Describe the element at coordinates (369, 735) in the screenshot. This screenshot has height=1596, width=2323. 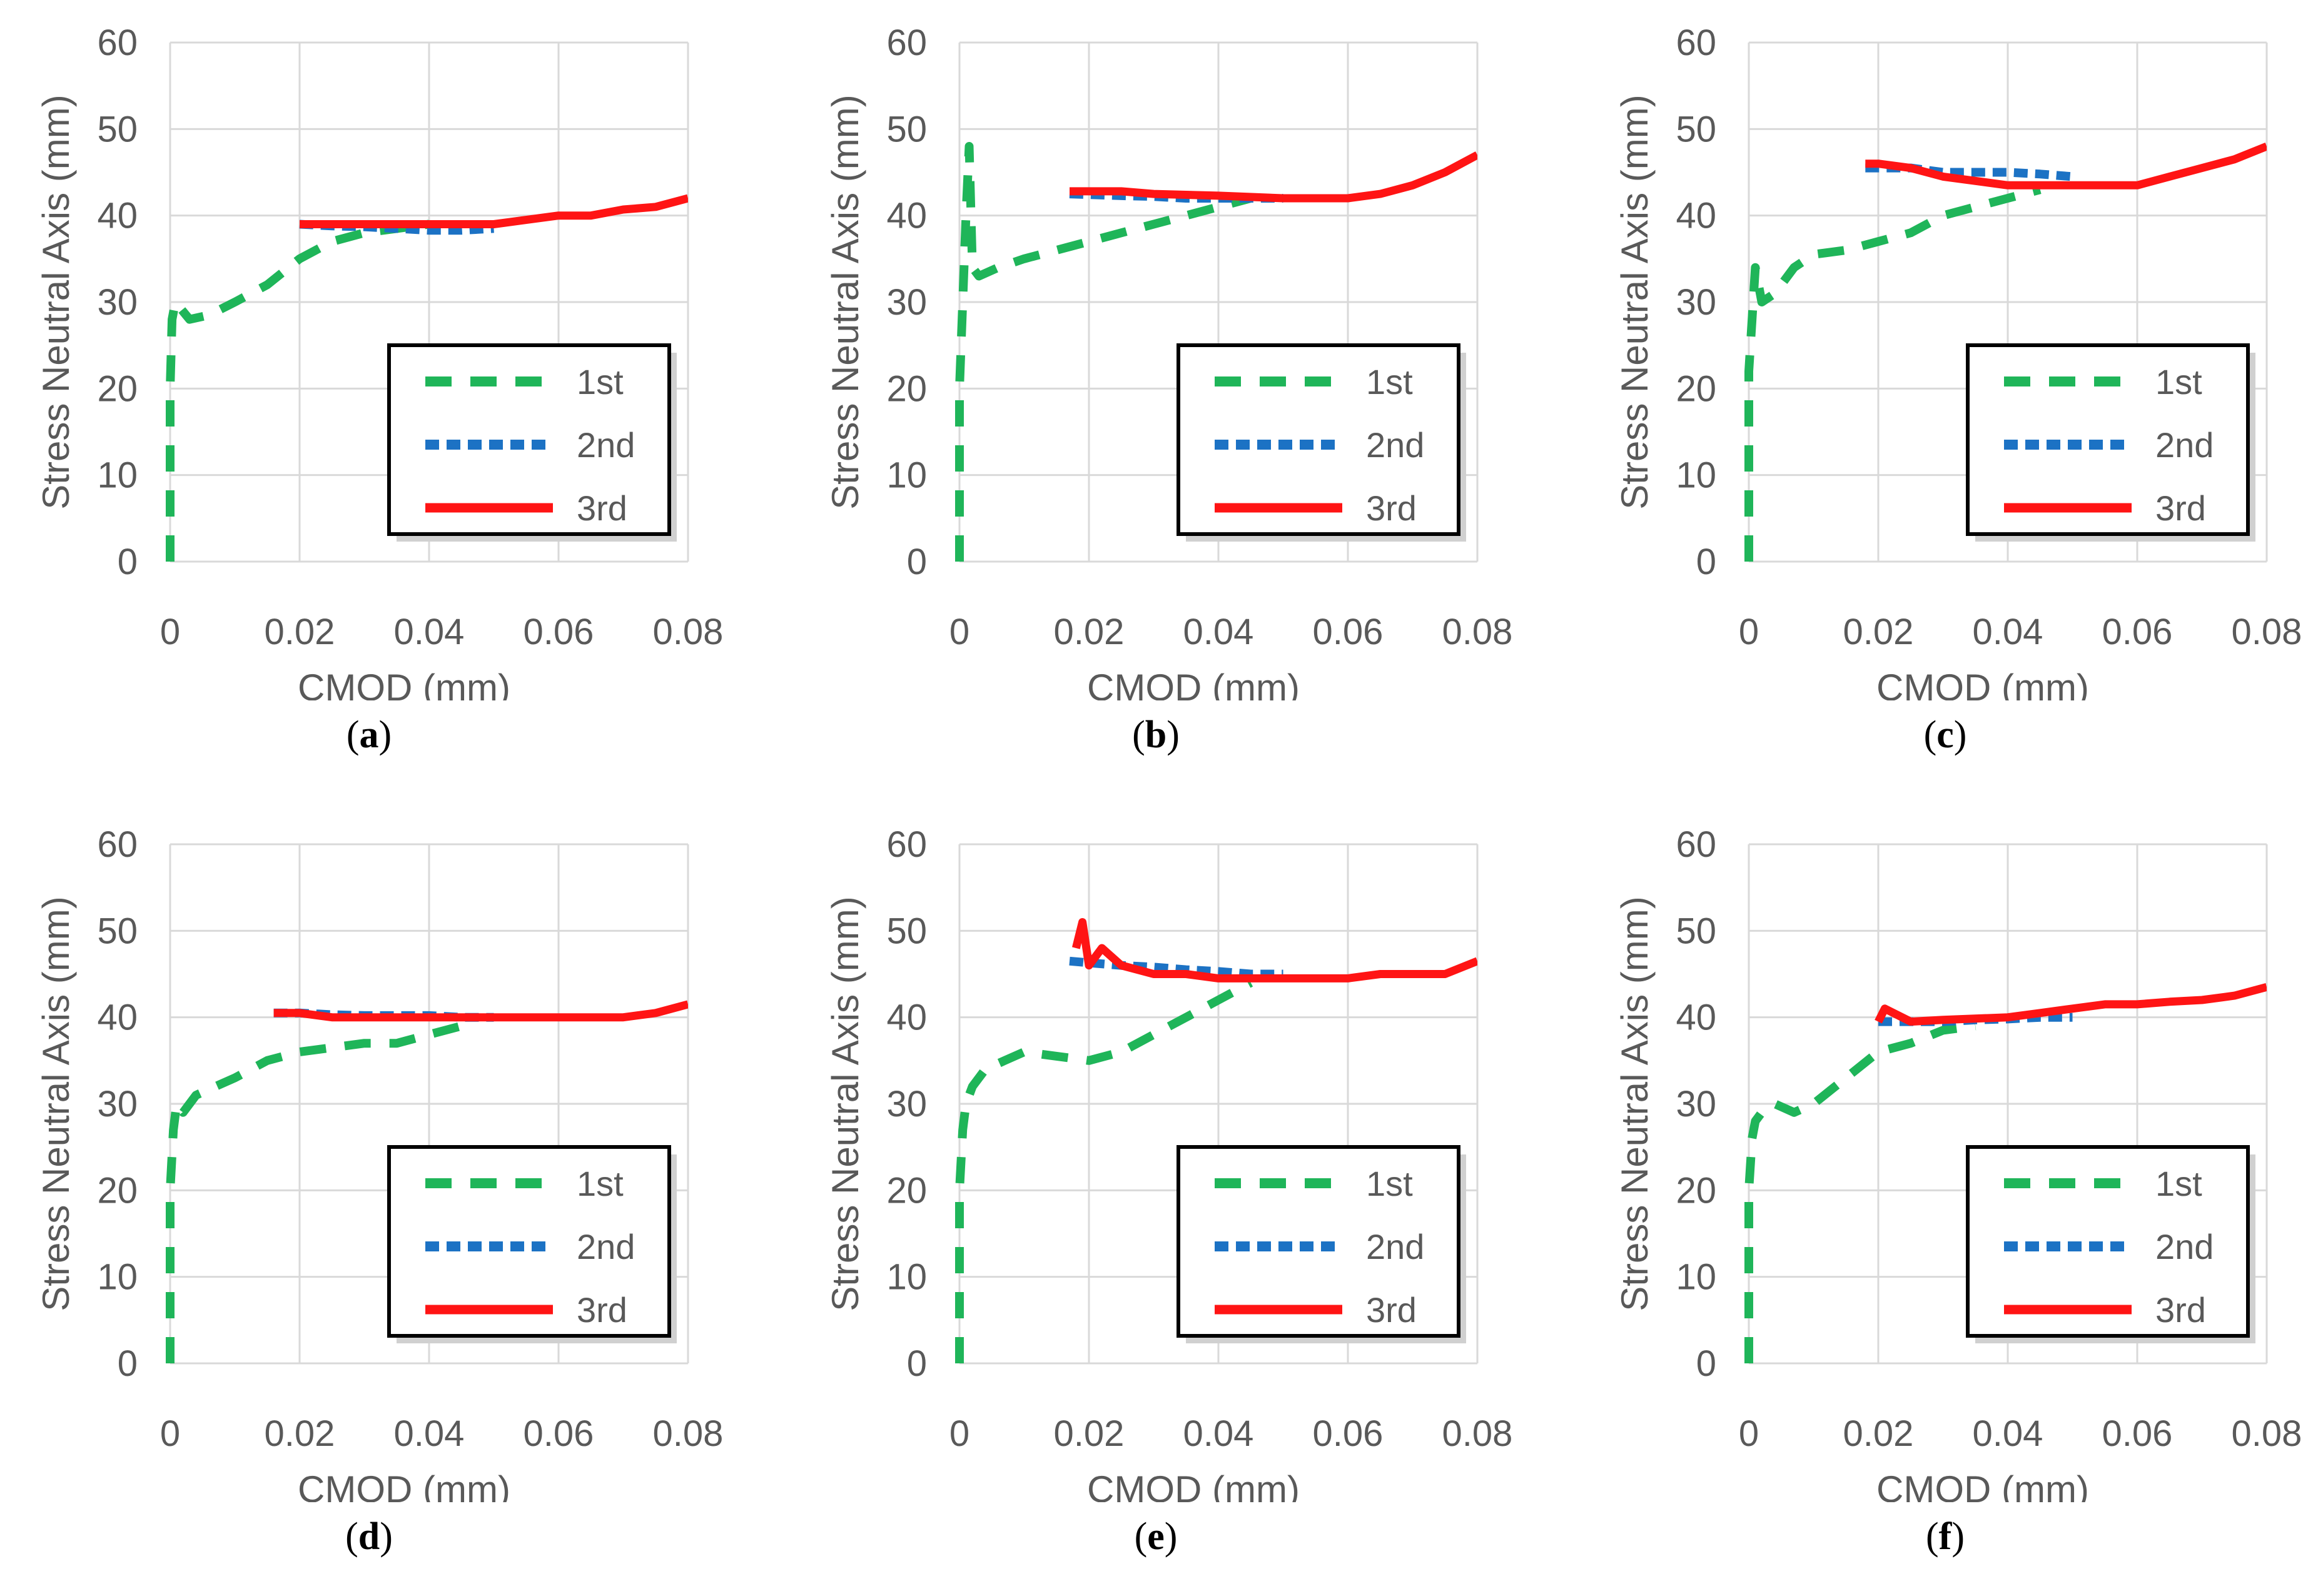
I see `panel-caption: (a)` at that location.